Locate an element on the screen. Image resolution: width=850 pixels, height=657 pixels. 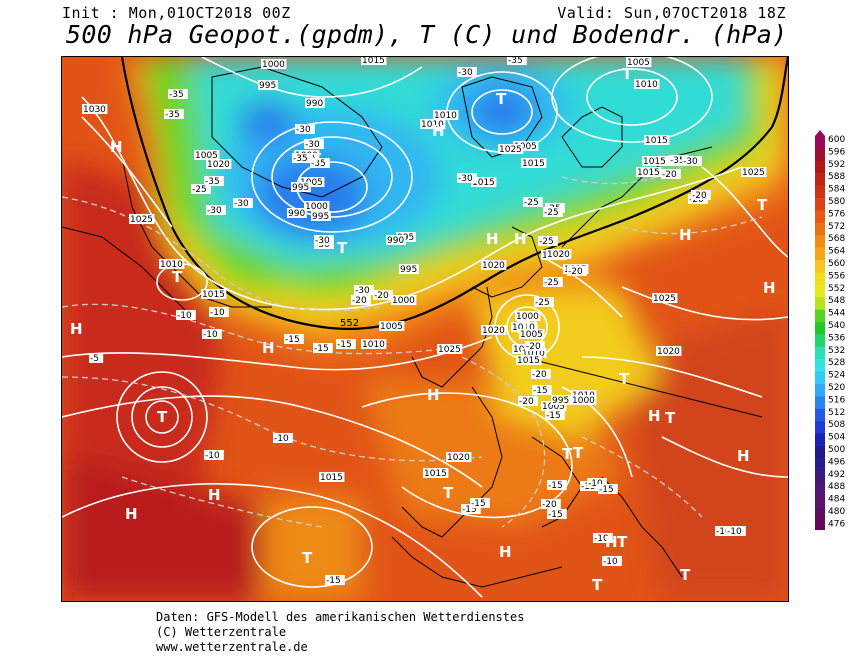
legend-value: 600 is located at coordinates (836, 140).